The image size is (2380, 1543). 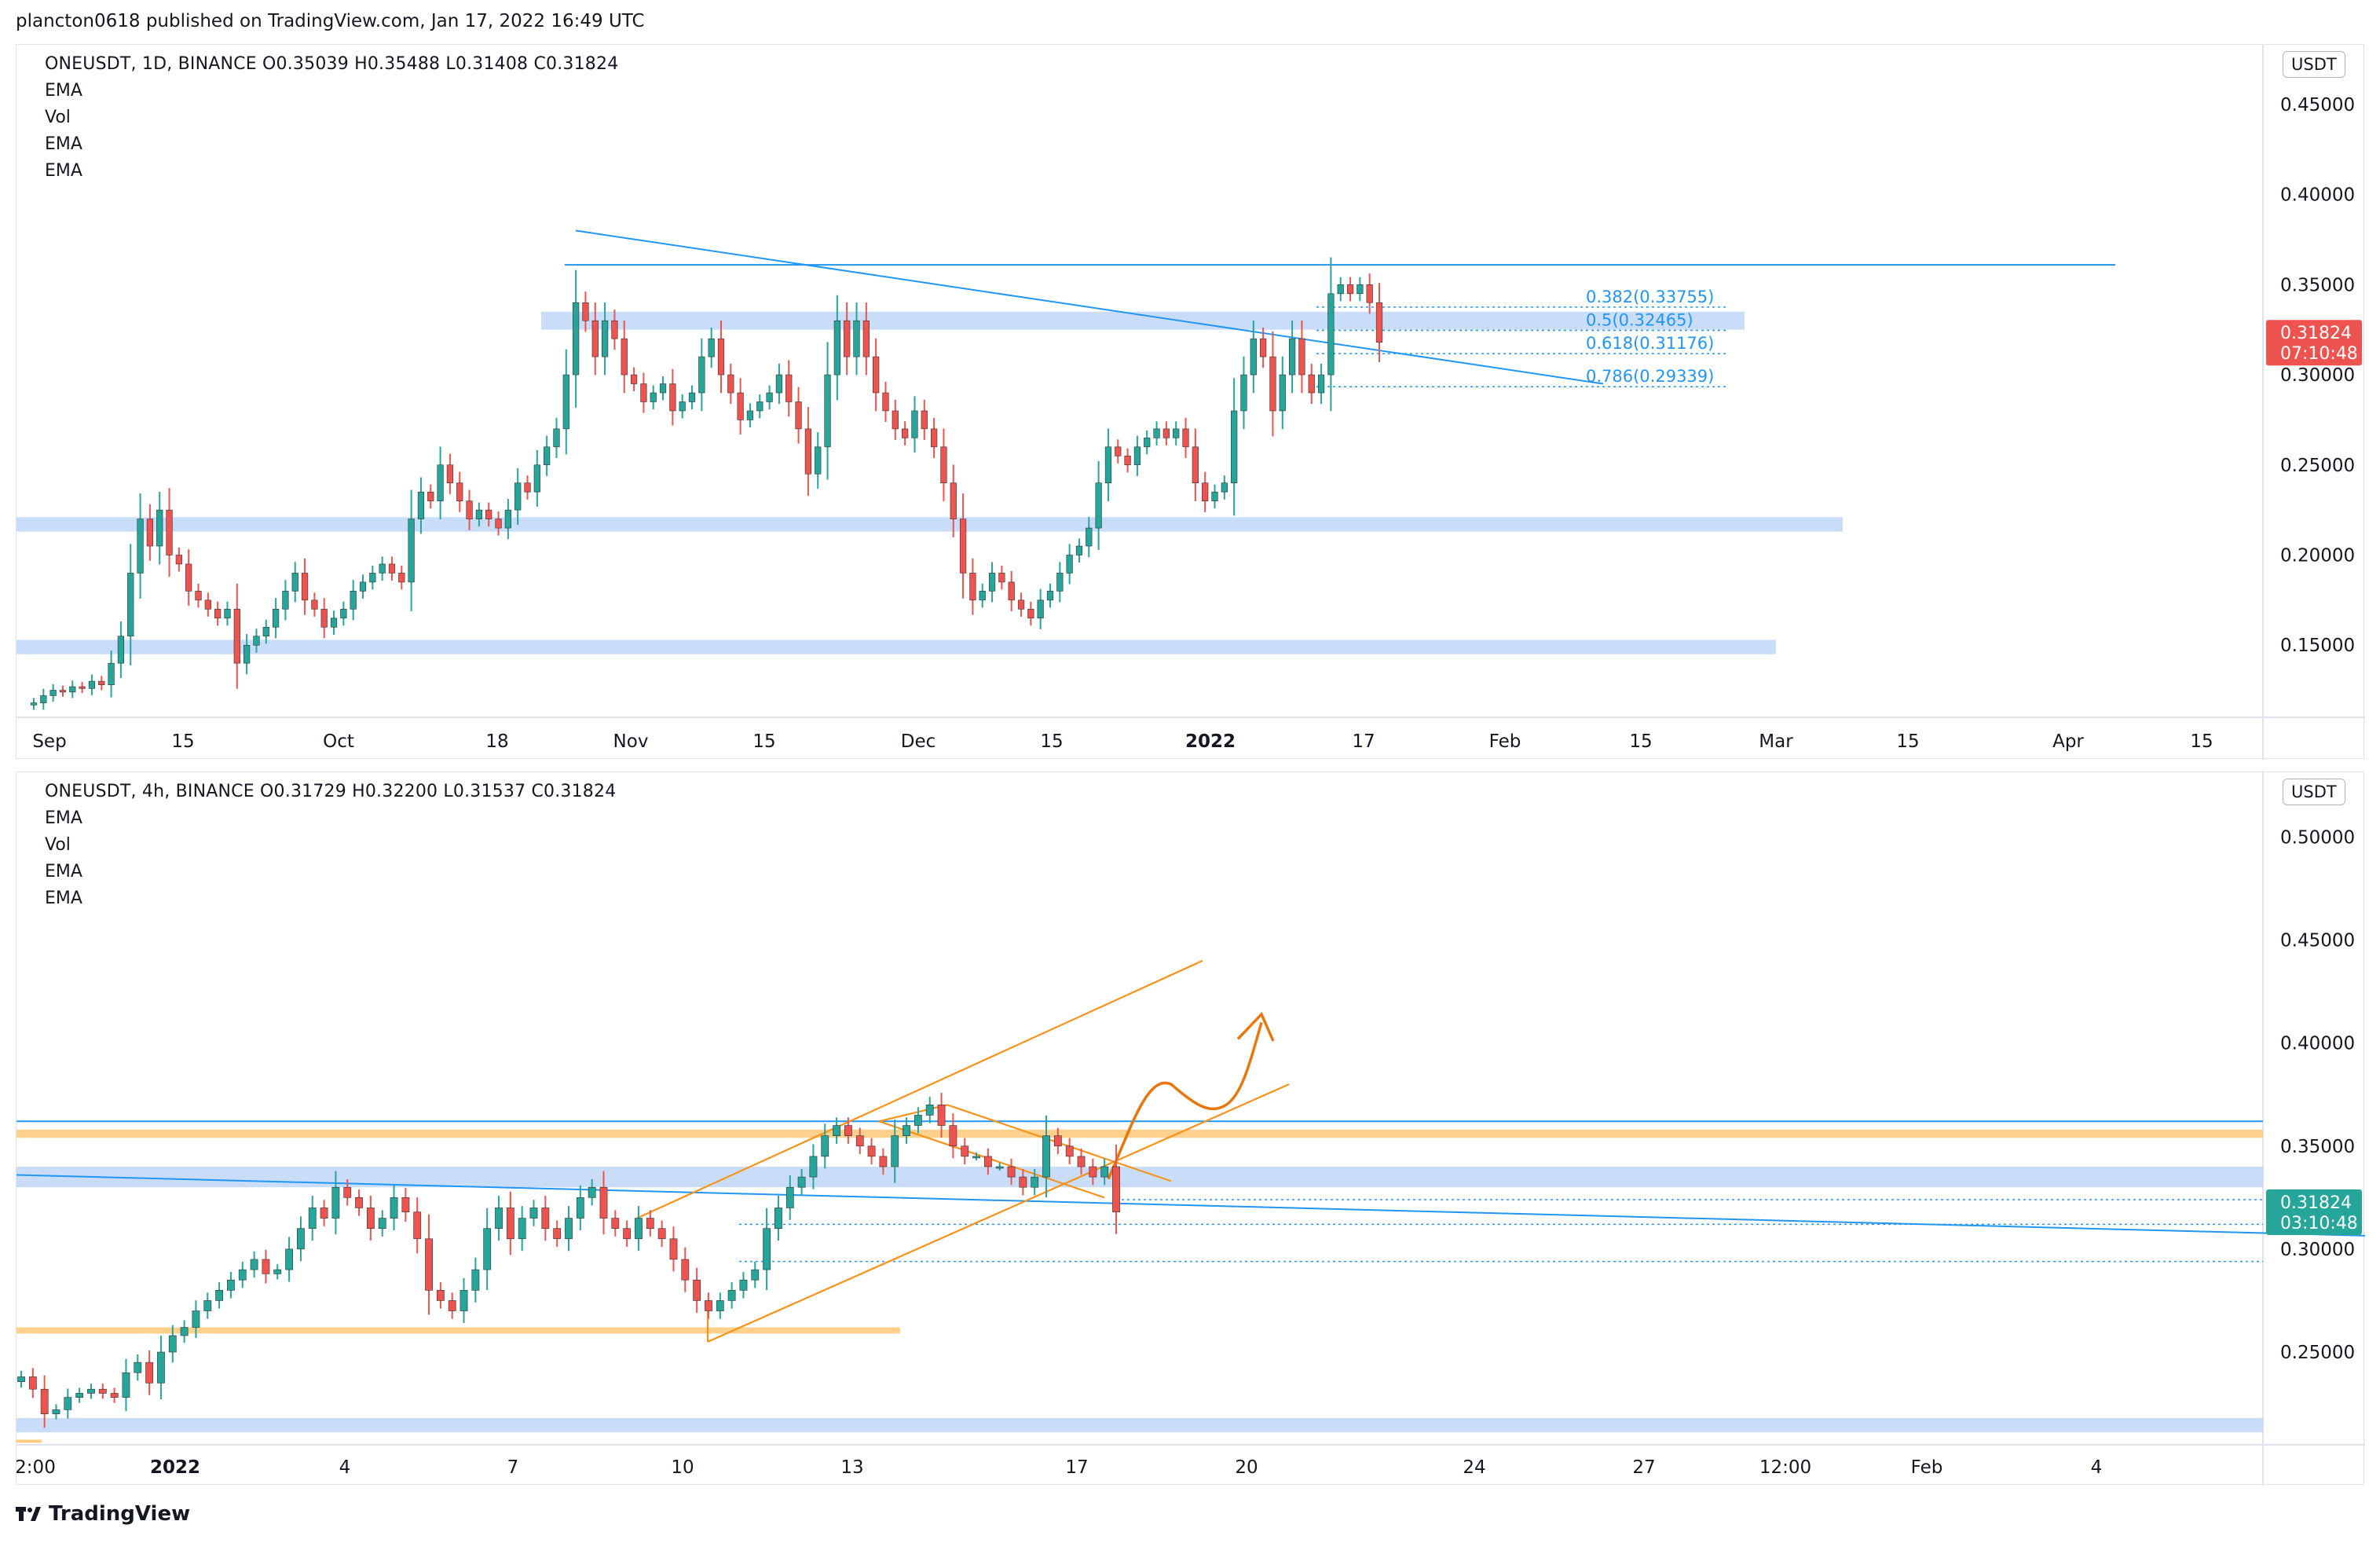 What do you see at coordinates (763, 741) in the screenshot?
I see `x-tick-label: 15` at bounding box center [763, 741].